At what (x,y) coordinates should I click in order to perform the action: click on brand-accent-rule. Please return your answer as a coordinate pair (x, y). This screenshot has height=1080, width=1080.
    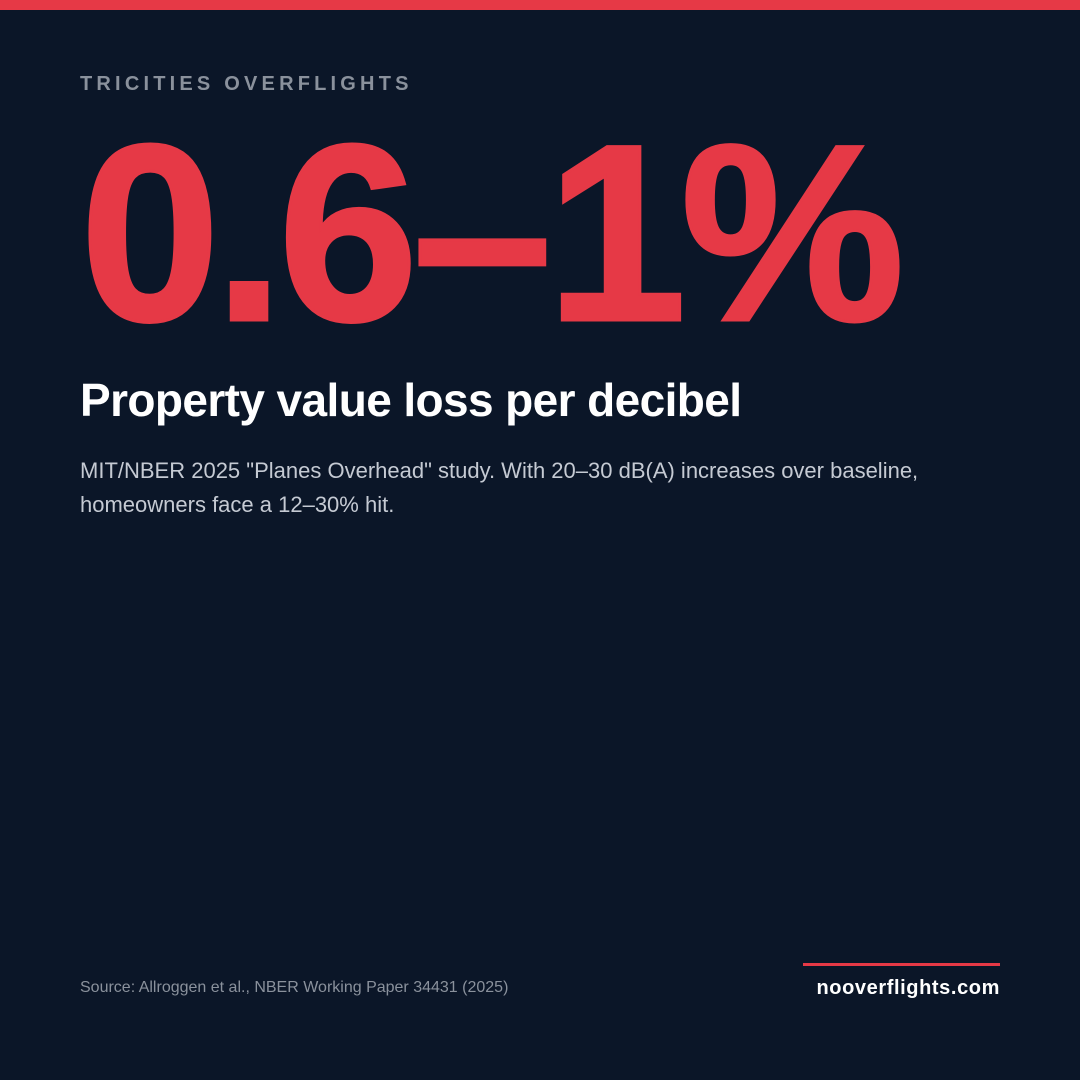
    Looking at the image, I should click on (901, 964).